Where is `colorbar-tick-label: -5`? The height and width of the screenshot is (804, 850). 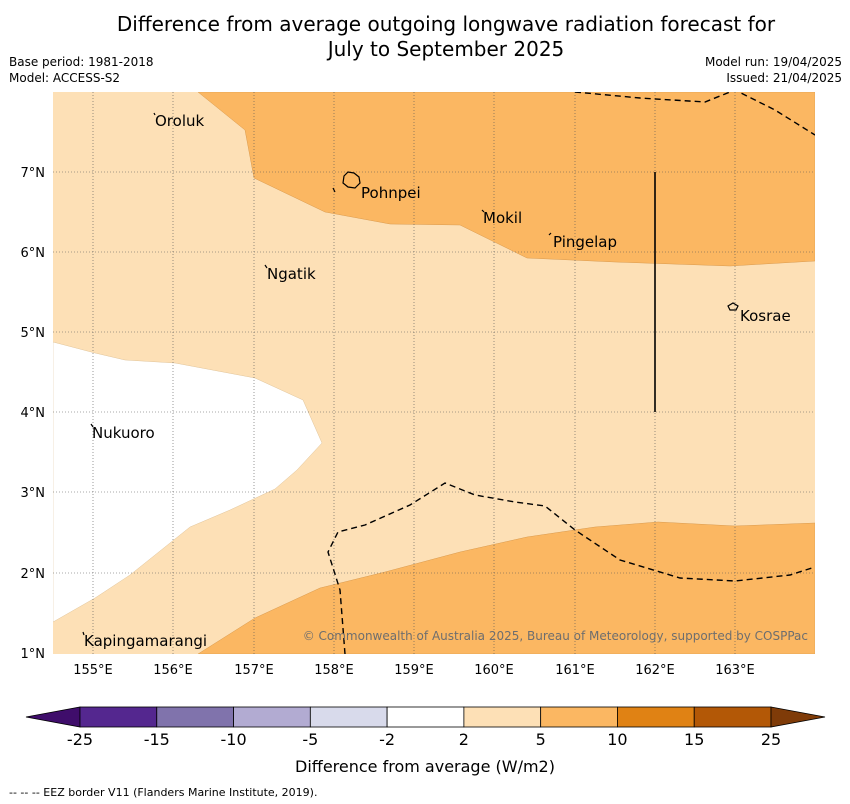
colorbar-tick-label: -5 is located at coordinates (310, 739).